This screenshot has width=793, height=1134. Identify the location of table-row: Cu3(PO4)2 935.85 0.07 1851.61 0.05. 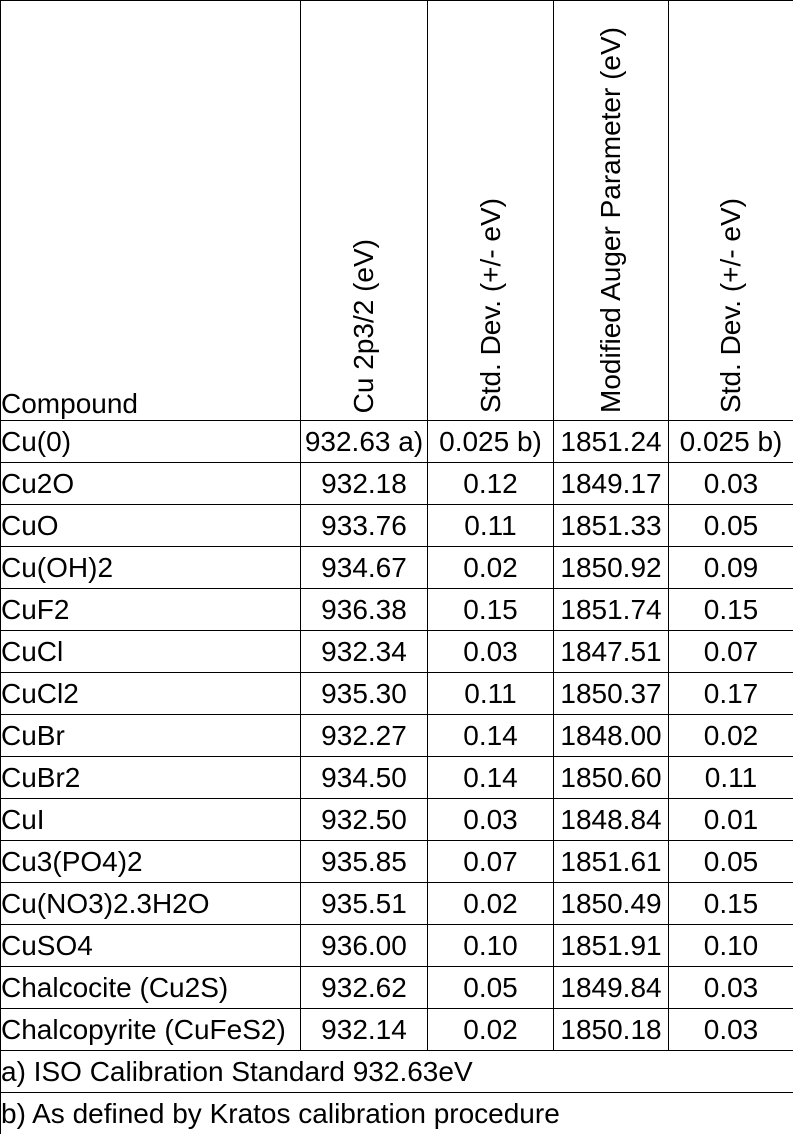
(396, 861).